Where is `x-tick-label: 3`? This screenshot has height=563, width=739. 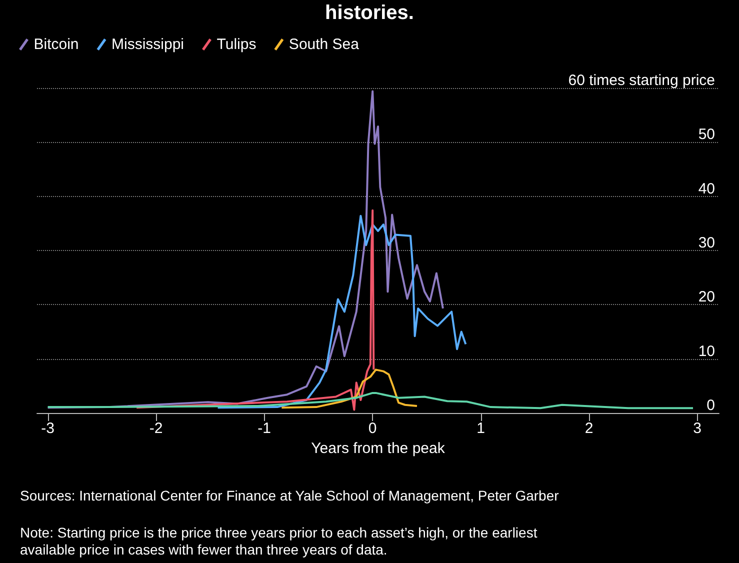
x-tick-label: 3 is located at coordinates (697, 428).